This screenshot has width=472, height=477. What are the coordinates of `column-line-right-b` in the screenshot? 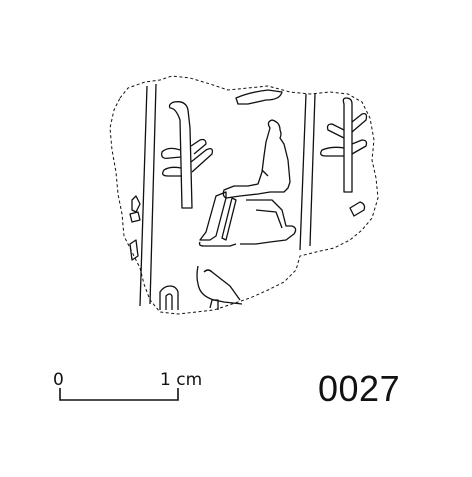 It's located at (312, 170).